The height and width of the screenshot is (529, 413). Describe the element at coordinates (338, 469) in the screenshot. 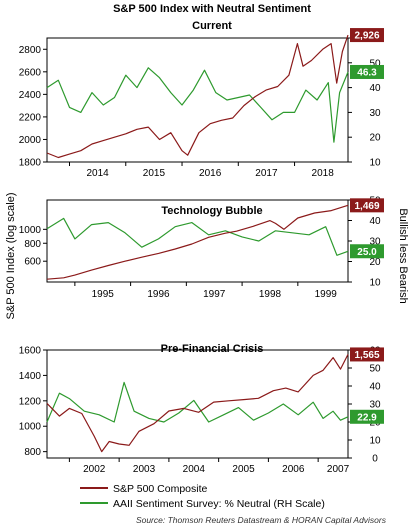

I see `x-tick-label: 2007` at that location.